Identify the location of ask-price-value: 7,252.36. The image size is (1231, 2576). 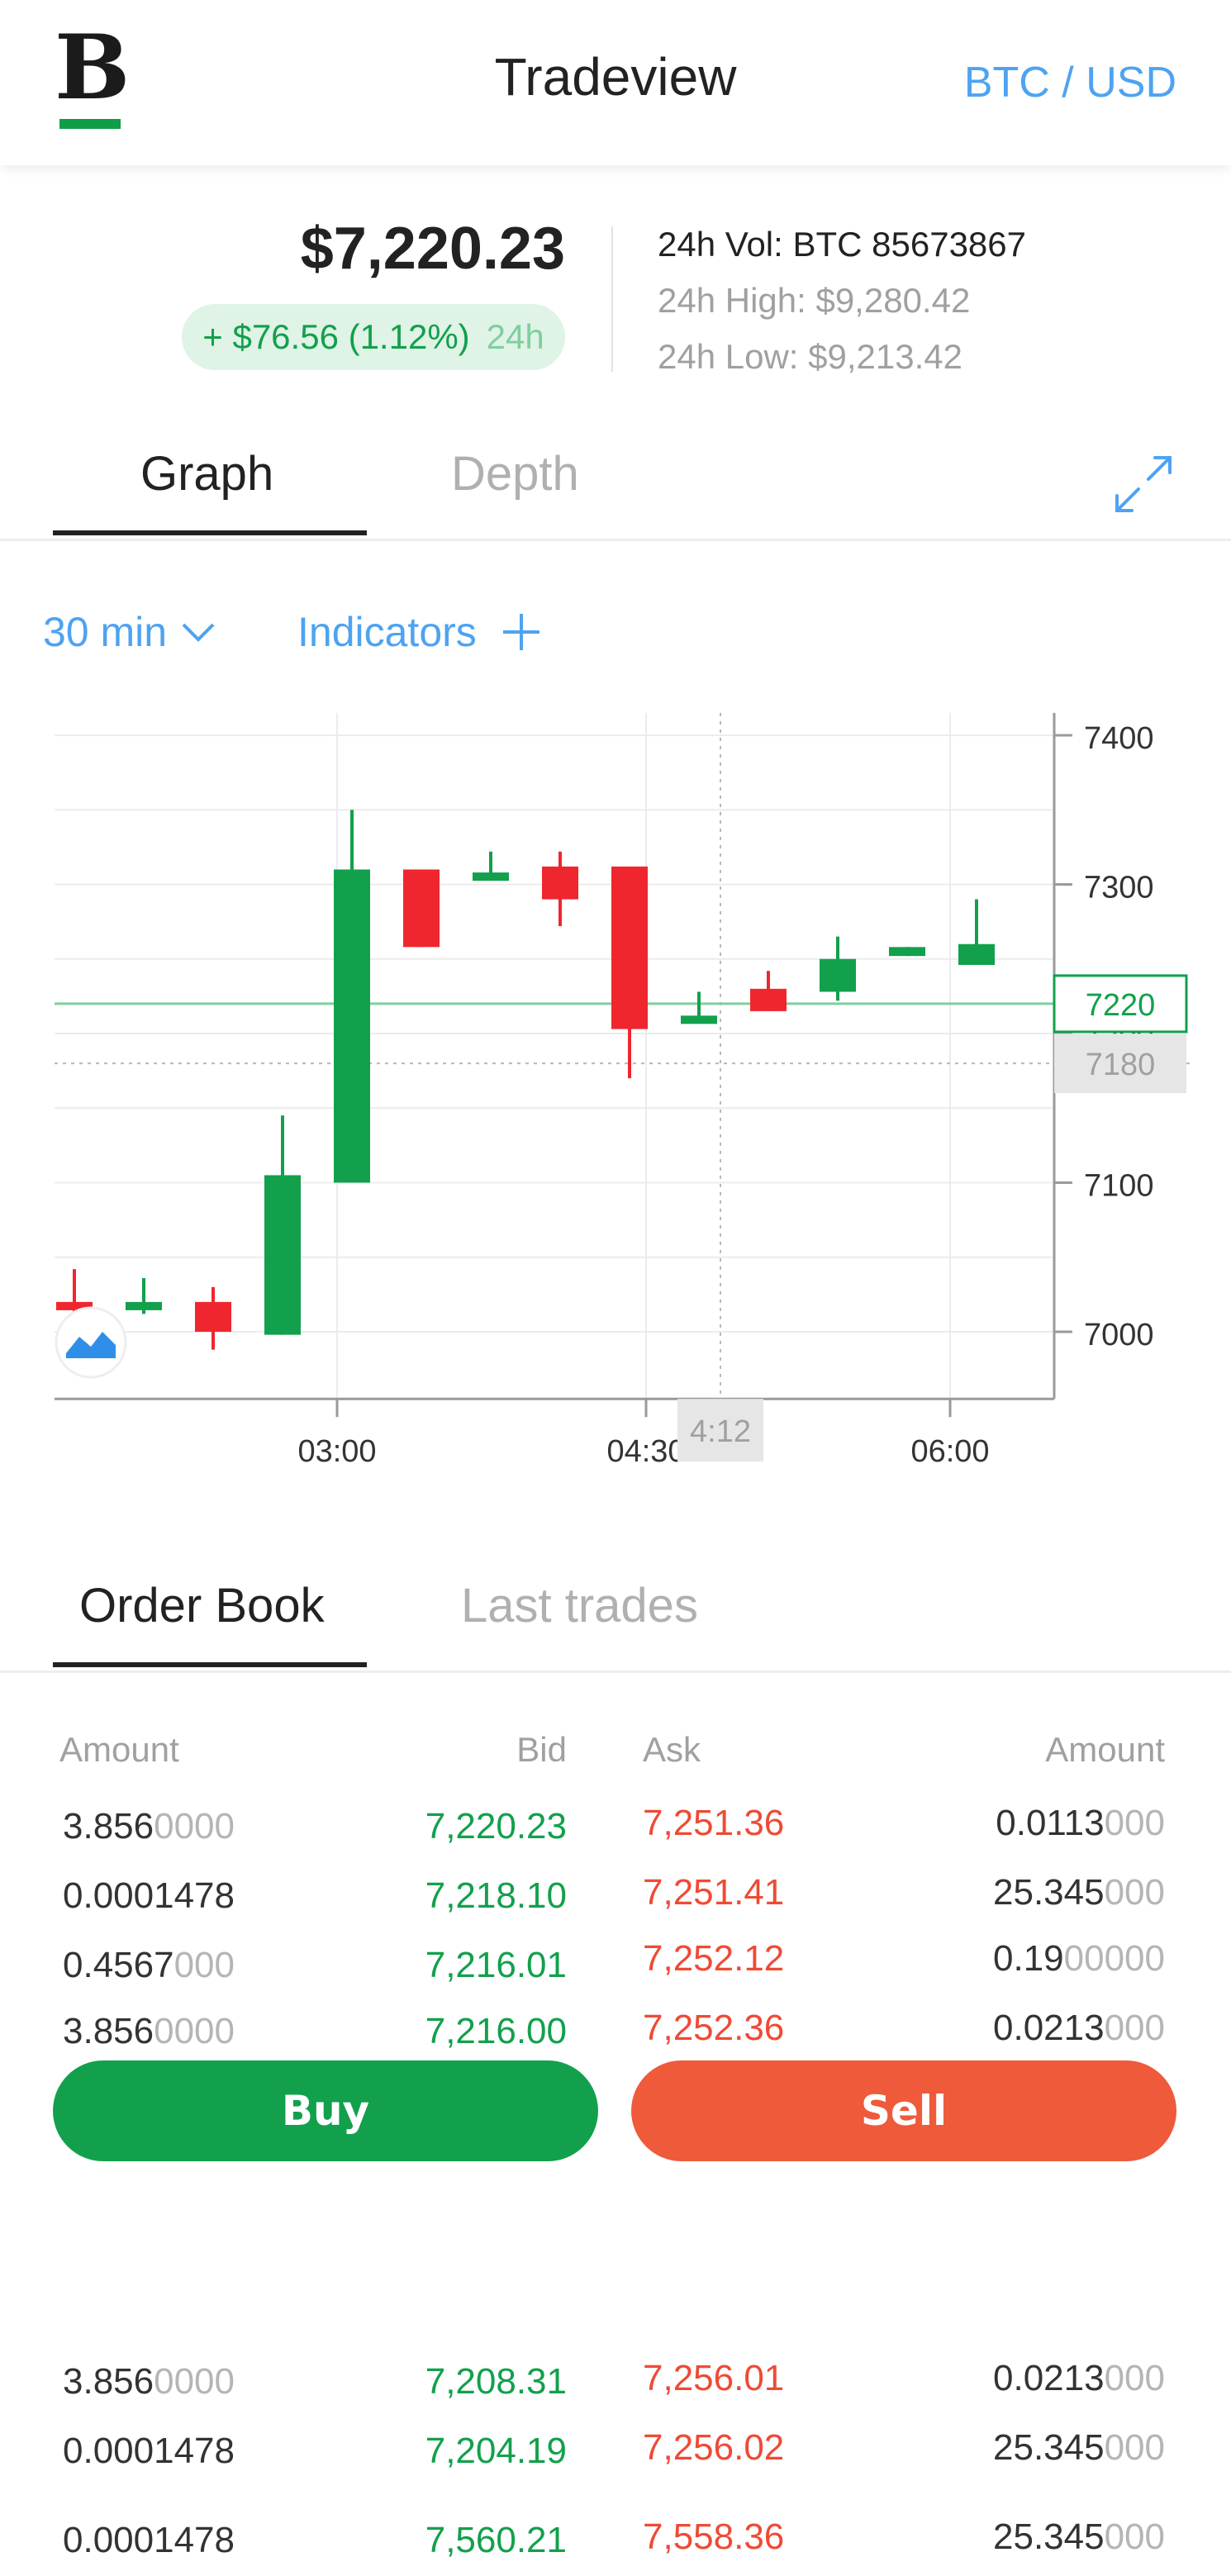
(714, 2028).